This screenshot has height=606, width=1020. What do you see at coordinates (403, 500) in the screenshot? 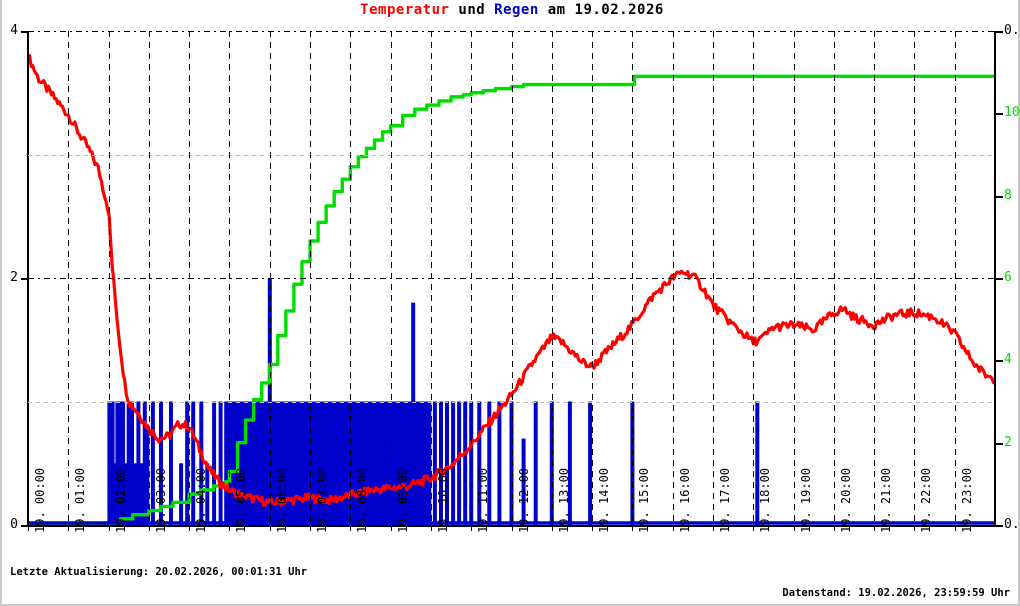
I see `x-axis-label: 19. 09:00` at bounding box center [403, 500].